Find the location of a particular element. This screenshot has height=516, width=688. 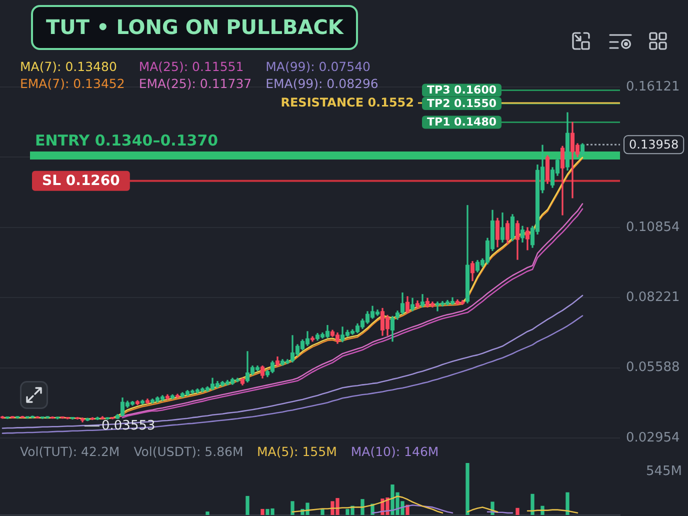

ref-line-label: TP1 0.1480 is located at coordinates (462, 122).